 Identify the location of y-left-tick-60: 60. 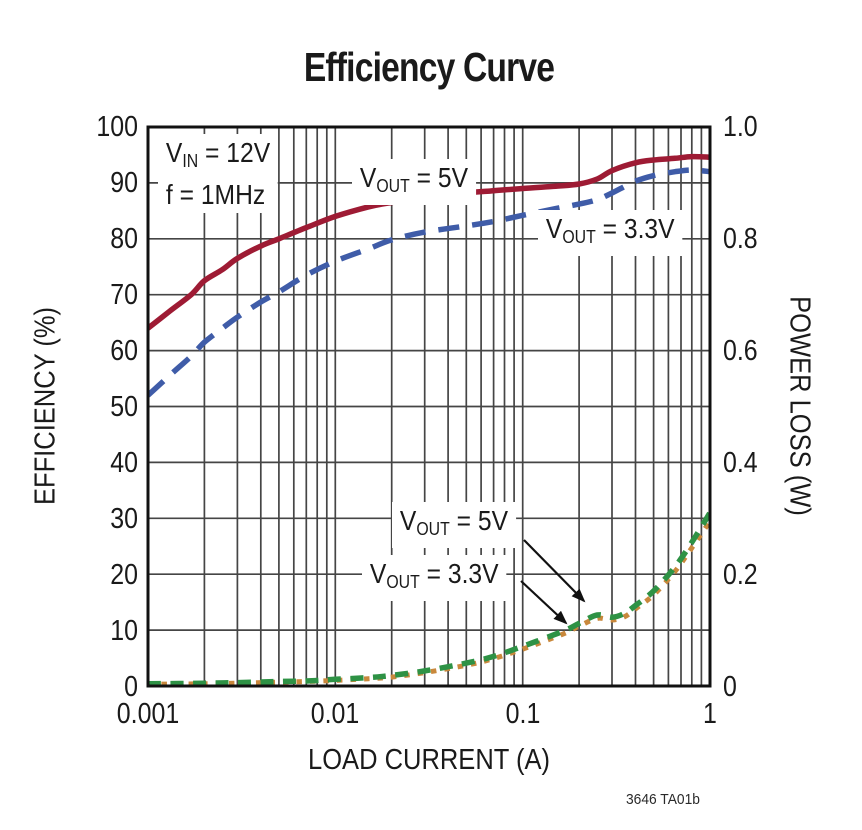
(124, 351).